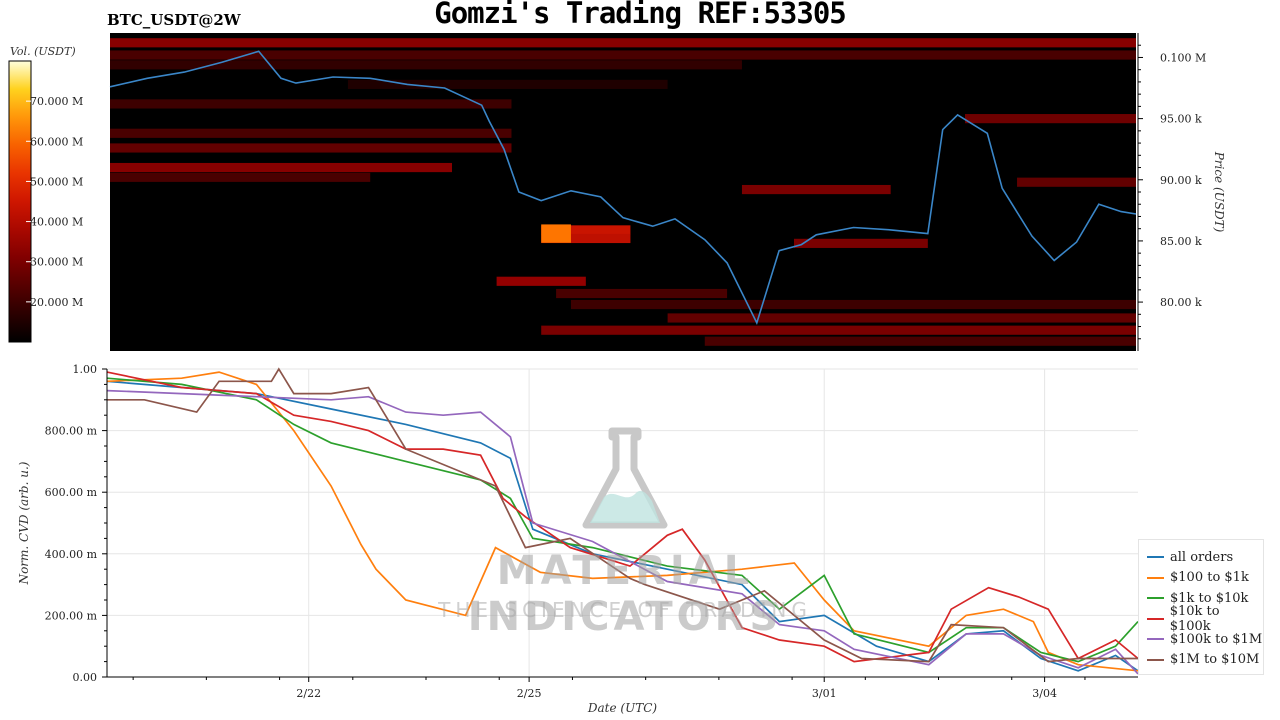  I want to click on colorbar-tick-label: 60.000 M, so click(56, 141).